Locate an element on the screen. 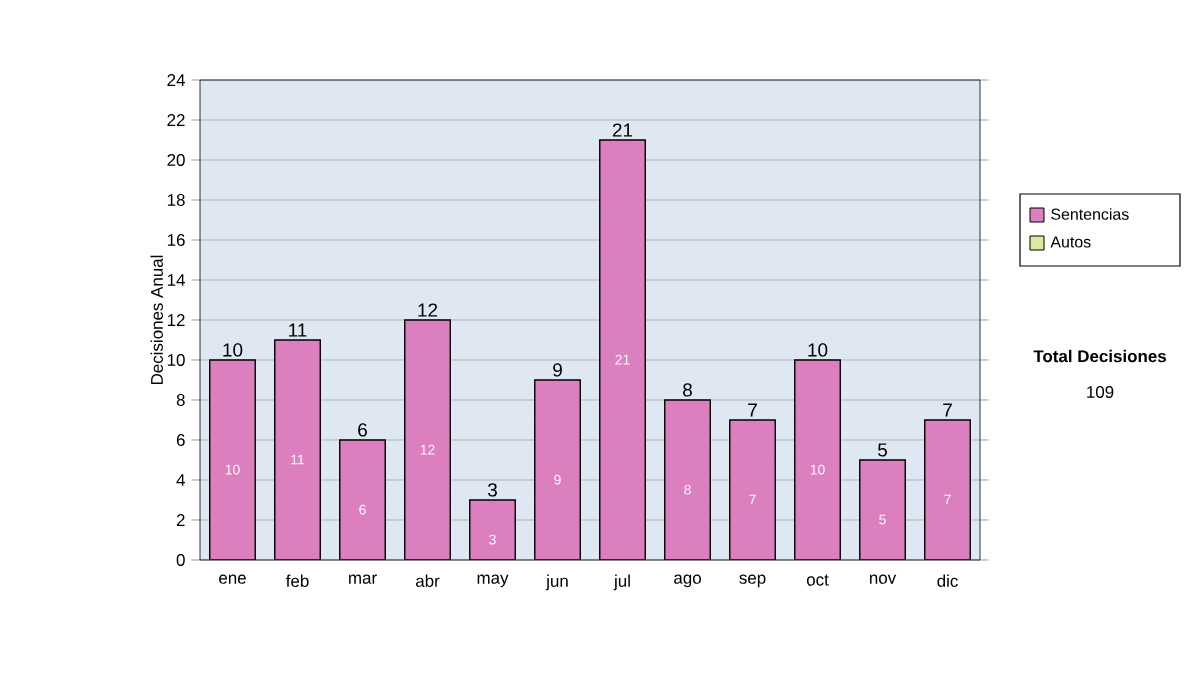  y-axis-title: Decisiones Anual is located at coordinates (156, 320).